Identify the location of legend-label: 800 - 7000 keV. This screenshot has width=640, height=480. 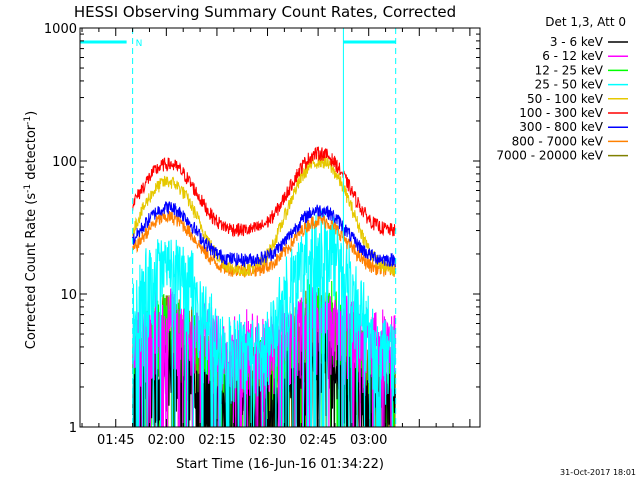
(558, 141).